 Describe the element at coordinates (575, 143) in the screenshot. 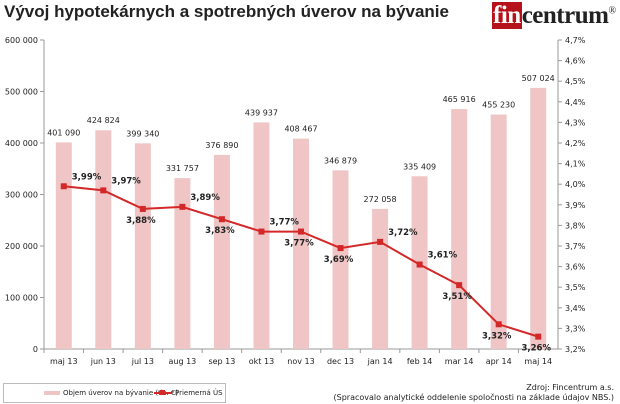

I see `right-tick-label: 4,2%` at that location.